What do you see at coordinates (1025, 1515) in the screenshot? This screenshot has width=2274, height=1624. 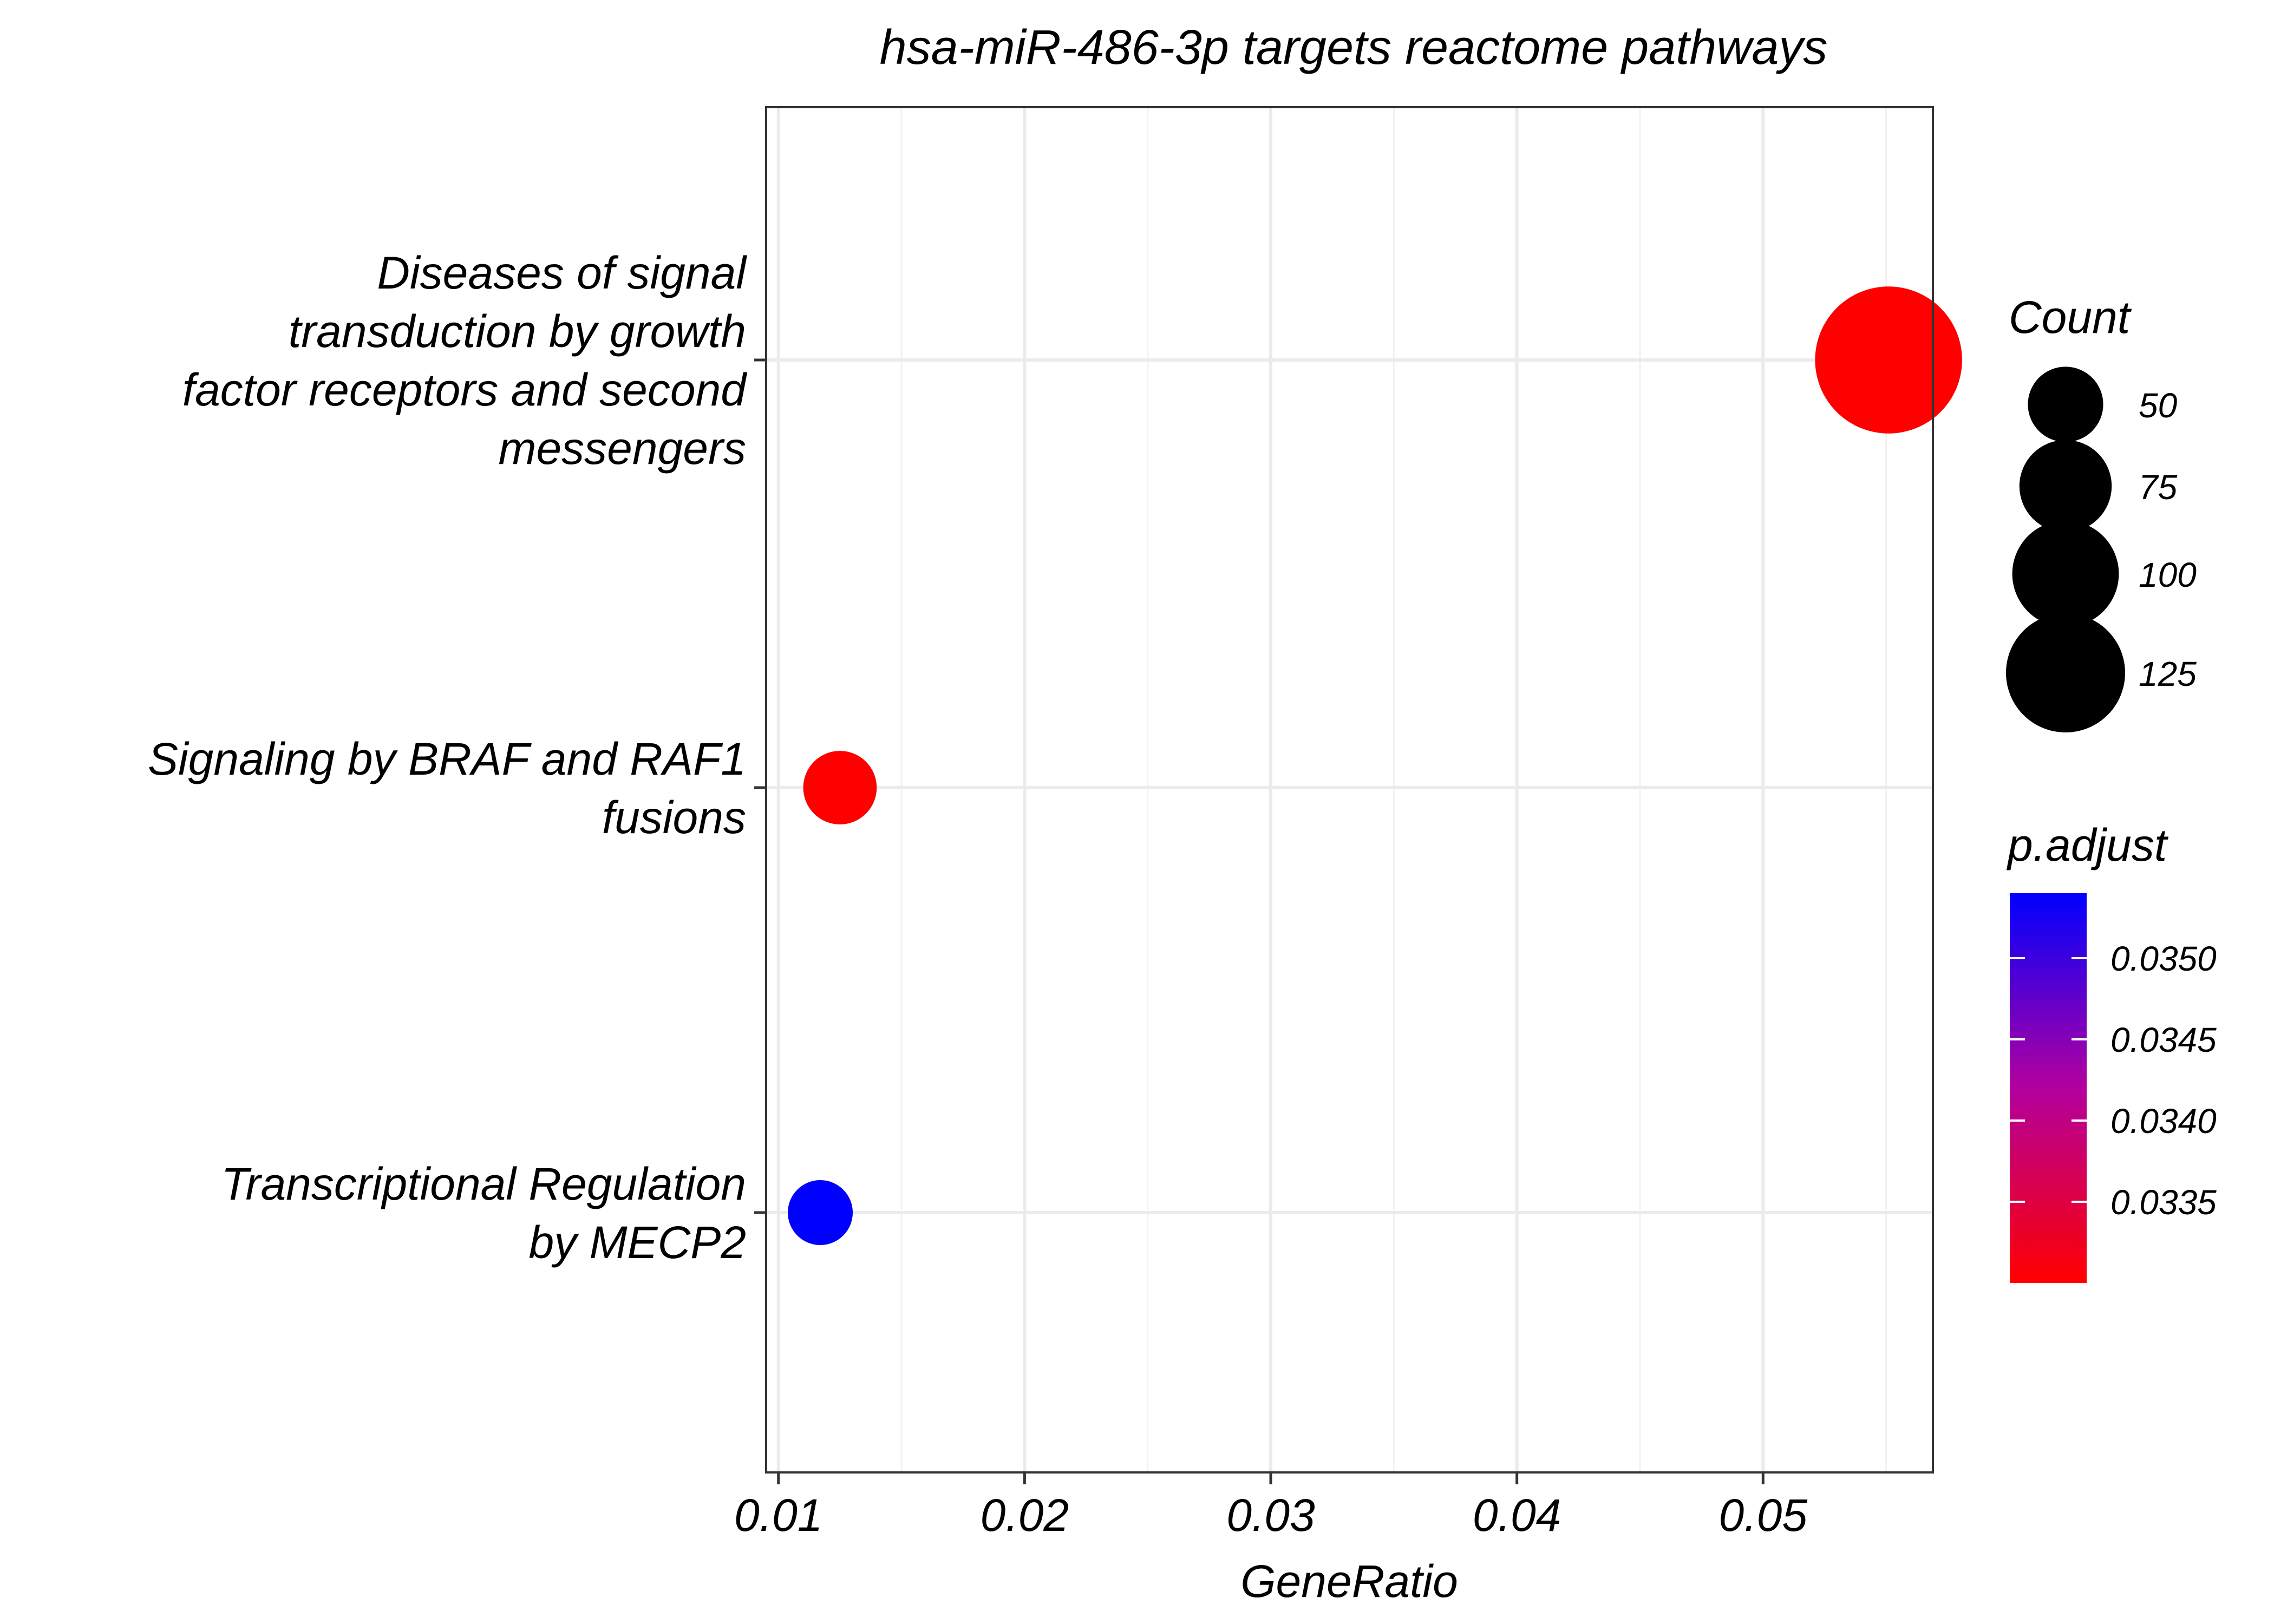 I see `x-tick-label: 0.02` at bounding box center [1025, 1515].